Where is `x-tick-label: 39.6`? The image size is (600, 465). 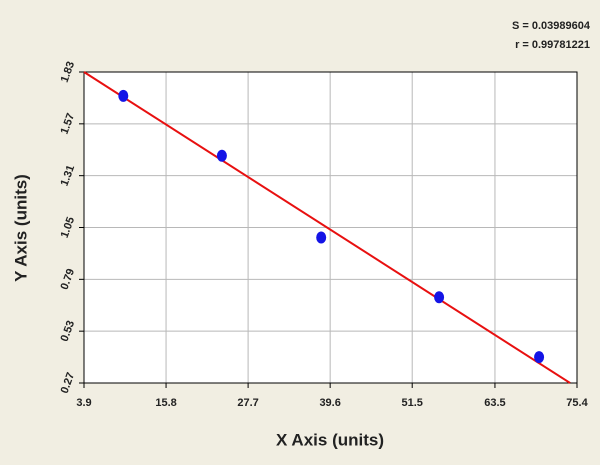 x-tick-label: 39.6 is located at coordinates (329, 403).